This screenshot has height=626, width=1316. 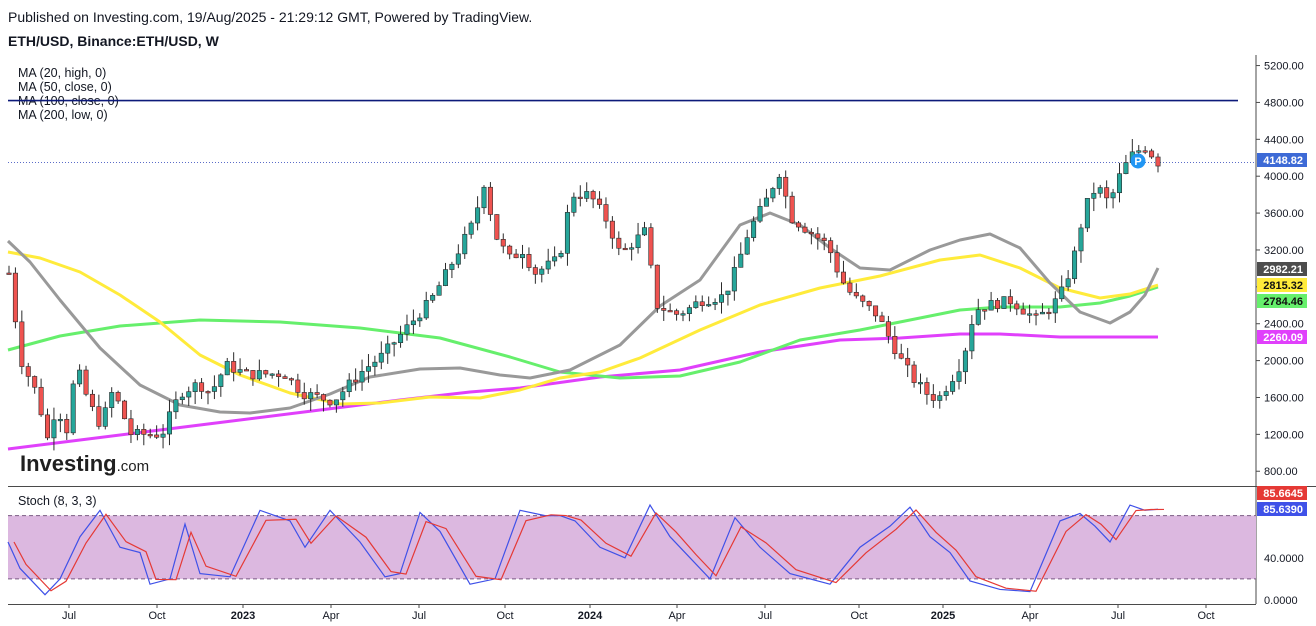 I want to click on ma100-value-badge-bg, so click(x=1282, y=301).